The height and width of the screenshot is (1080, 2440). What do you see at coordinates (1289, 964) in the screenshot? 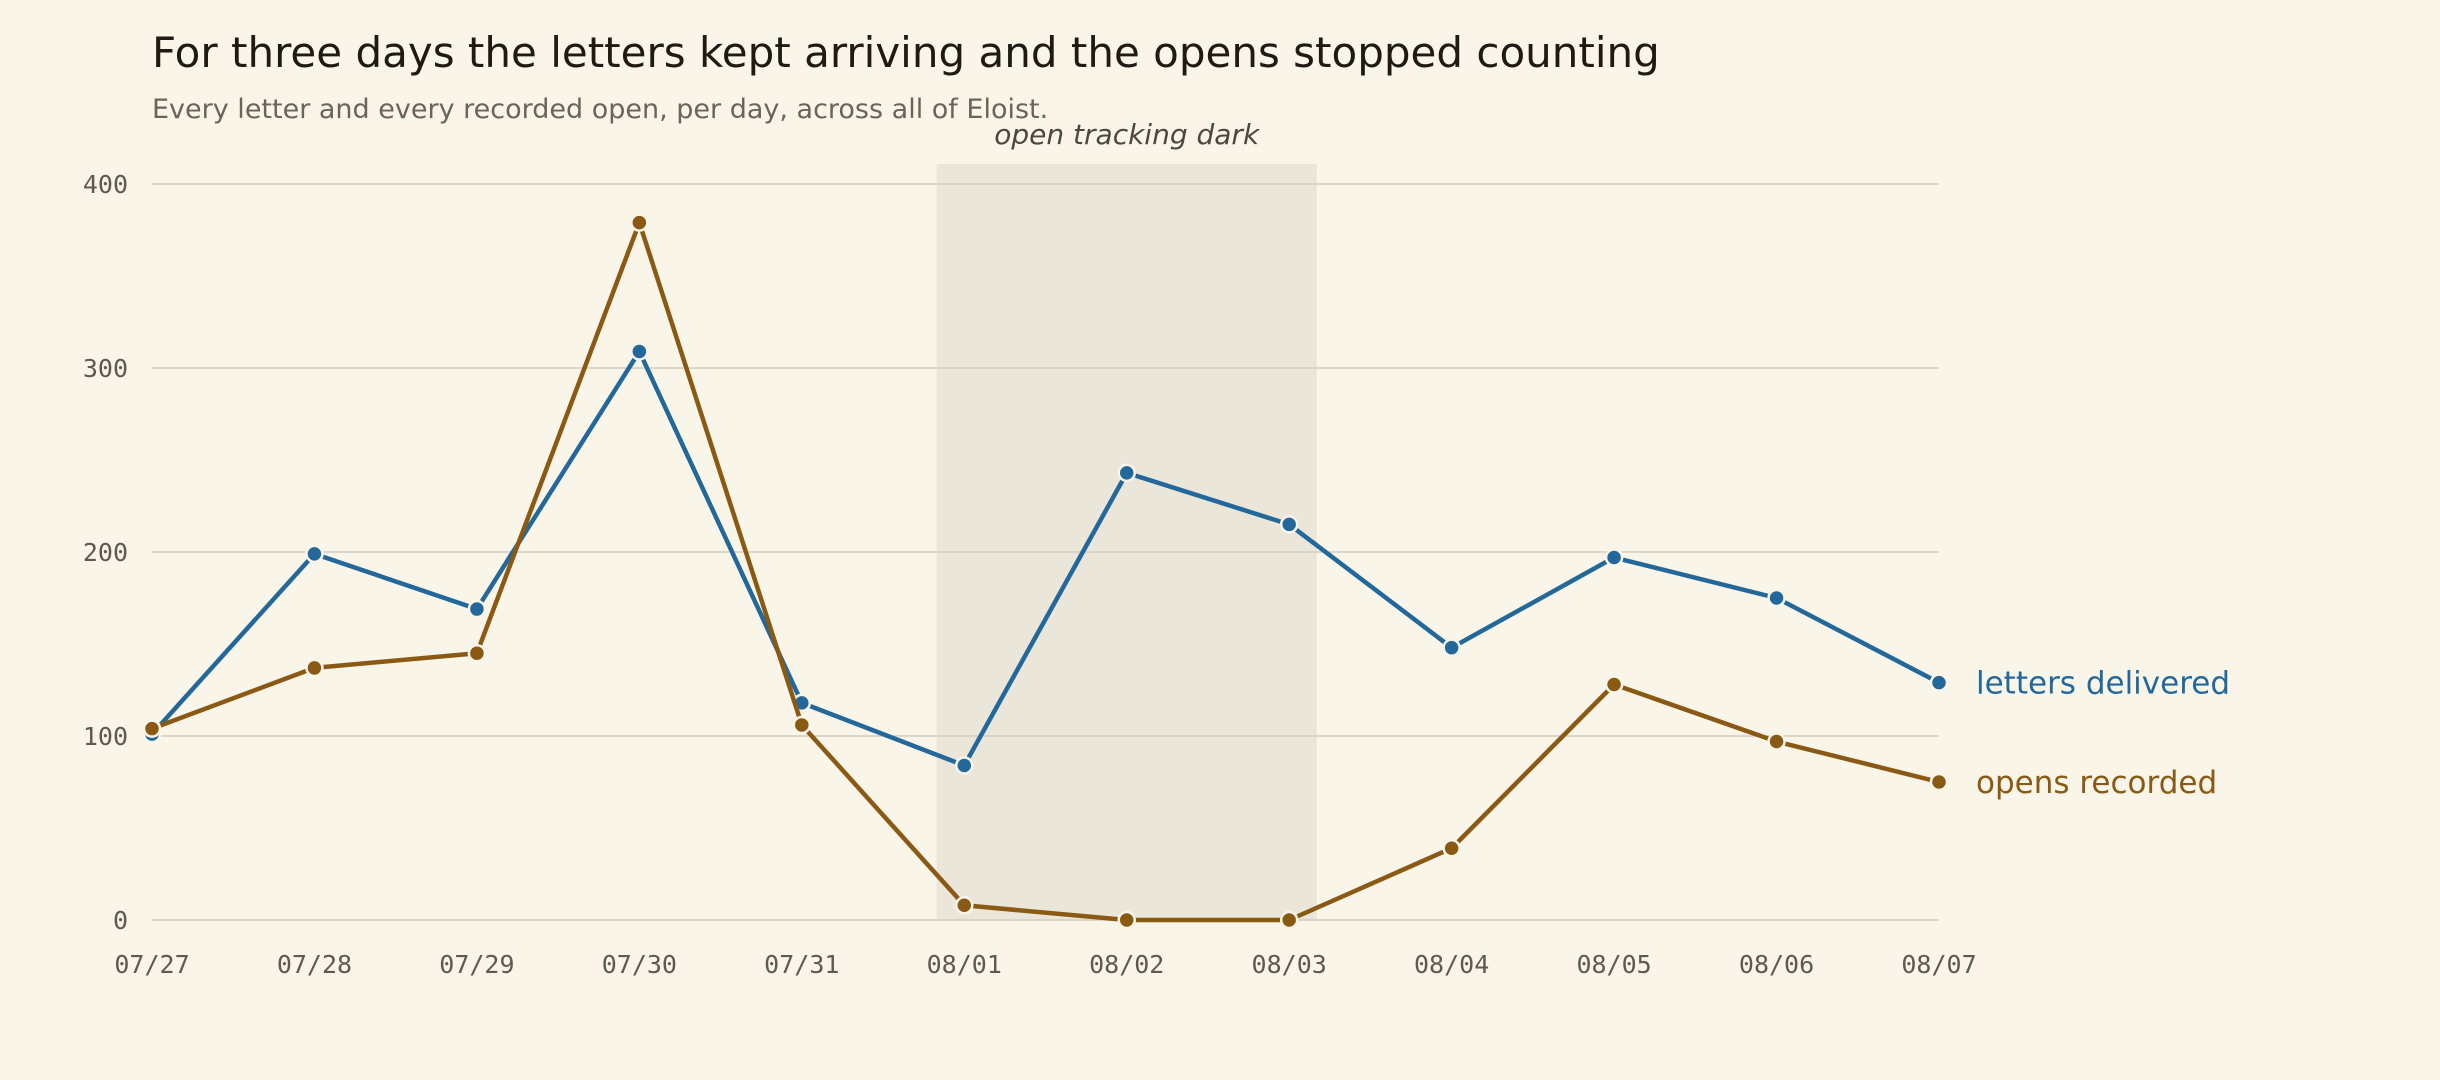
I see `x-tick-label: 08/03` at bounding box center [1289, 964].